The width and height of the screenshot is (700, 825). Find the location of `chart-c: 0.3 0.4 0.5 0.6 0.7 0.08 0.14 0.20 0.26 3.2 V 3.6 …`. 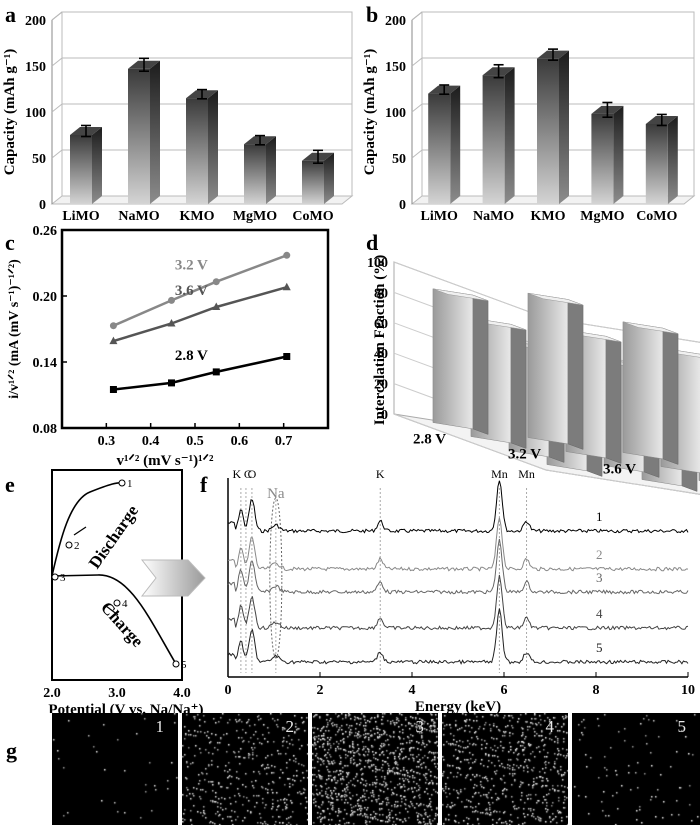

chart-c: 0.3 0.4 0.5 0.6 0.7 0.08 0.14 0.20 0.26 3.2 V 3.6 … is located at coordinates (168, 346).